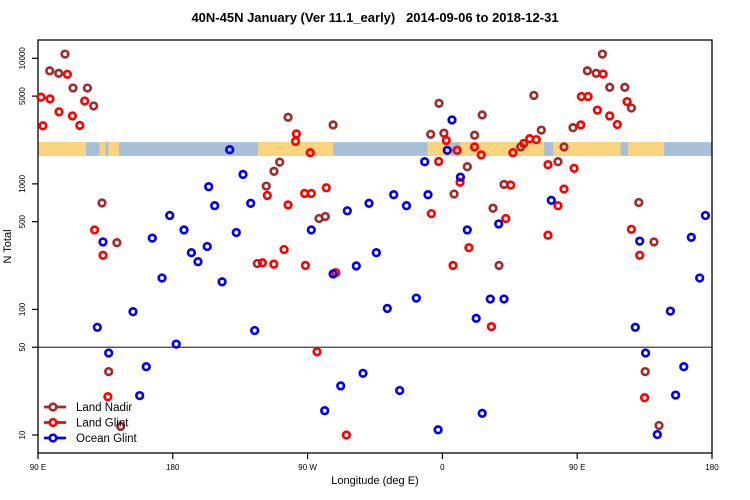 The image size is (750, 500). I want to click on y-tick-label: 1000, so click(22, 183).